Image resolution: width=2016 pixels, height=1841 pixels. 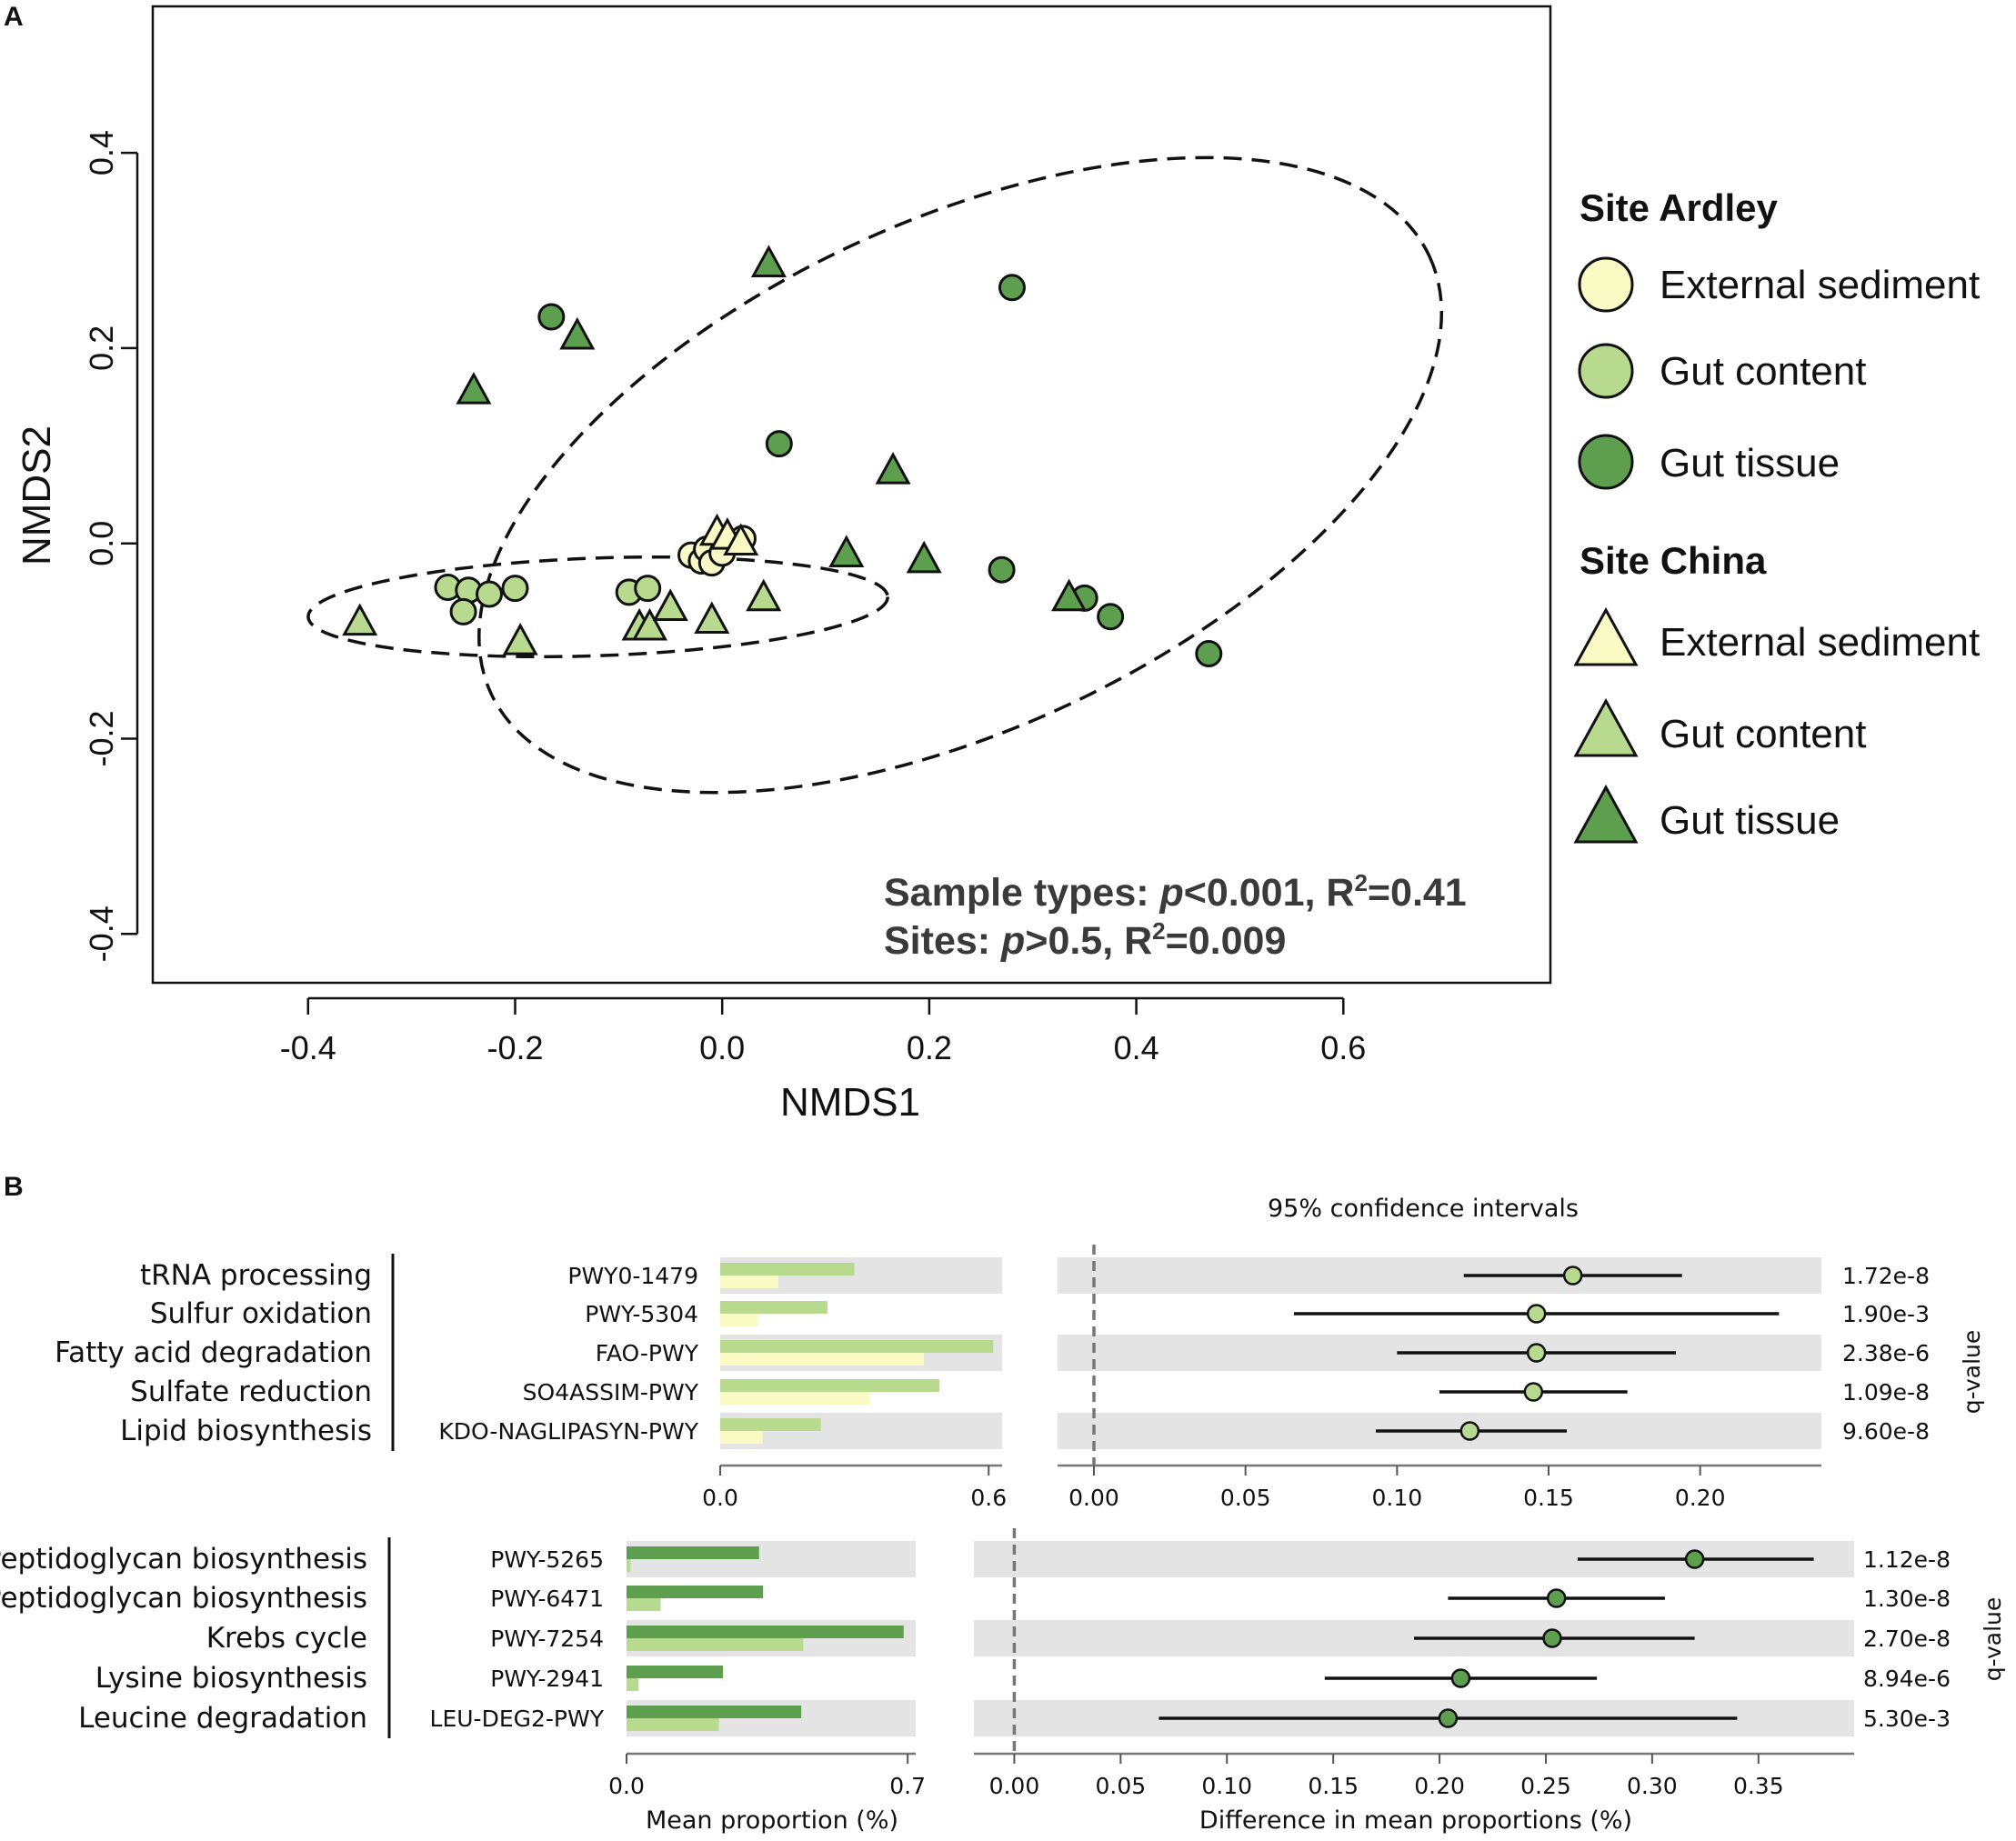 I want to click on x-tick-label: 0.2, so click(x=929, y=1047).